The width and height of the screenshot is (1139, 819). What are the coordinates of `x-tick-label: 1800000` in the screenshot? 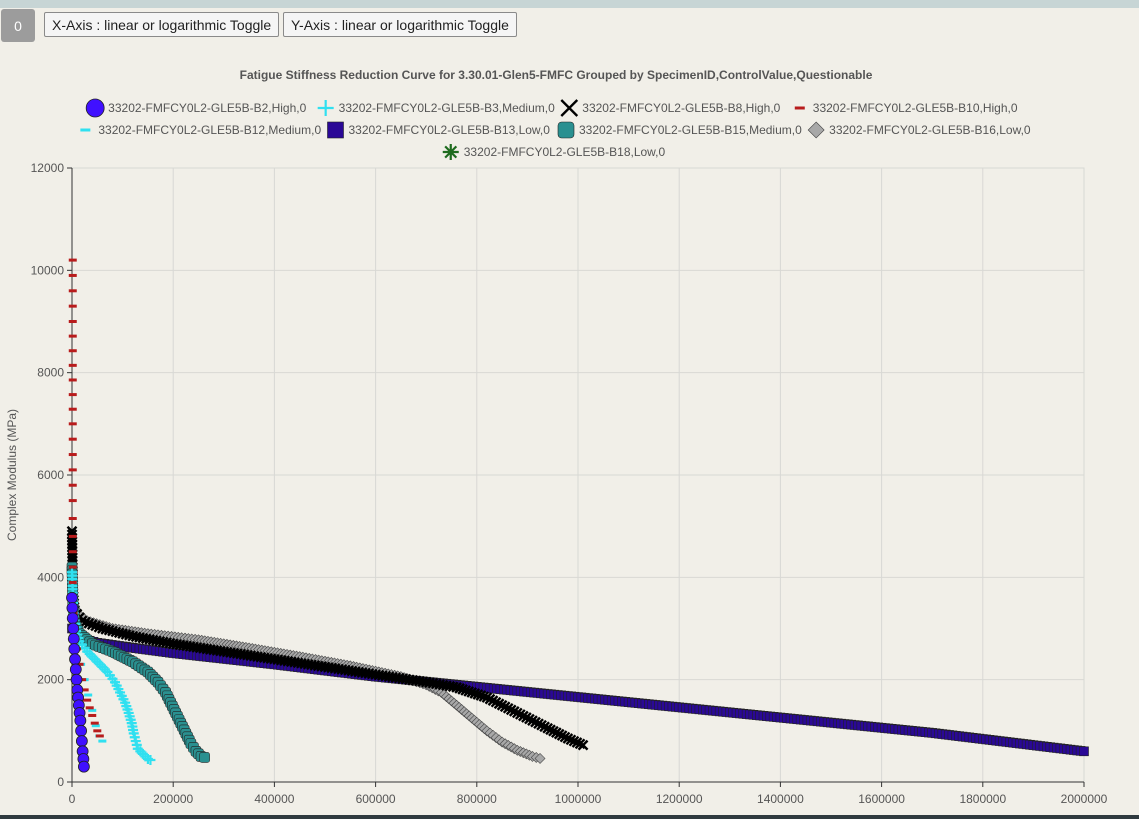 It's located at (982, 799).